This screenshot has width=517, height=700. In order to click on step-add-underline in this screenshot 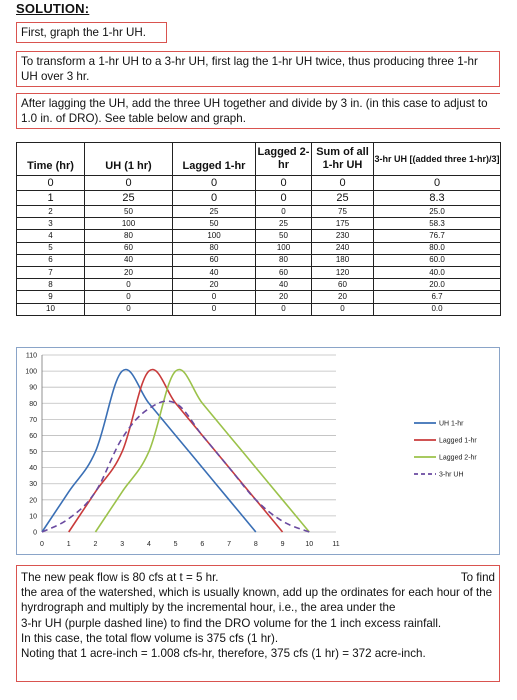, I will do `click(258, 128)`.